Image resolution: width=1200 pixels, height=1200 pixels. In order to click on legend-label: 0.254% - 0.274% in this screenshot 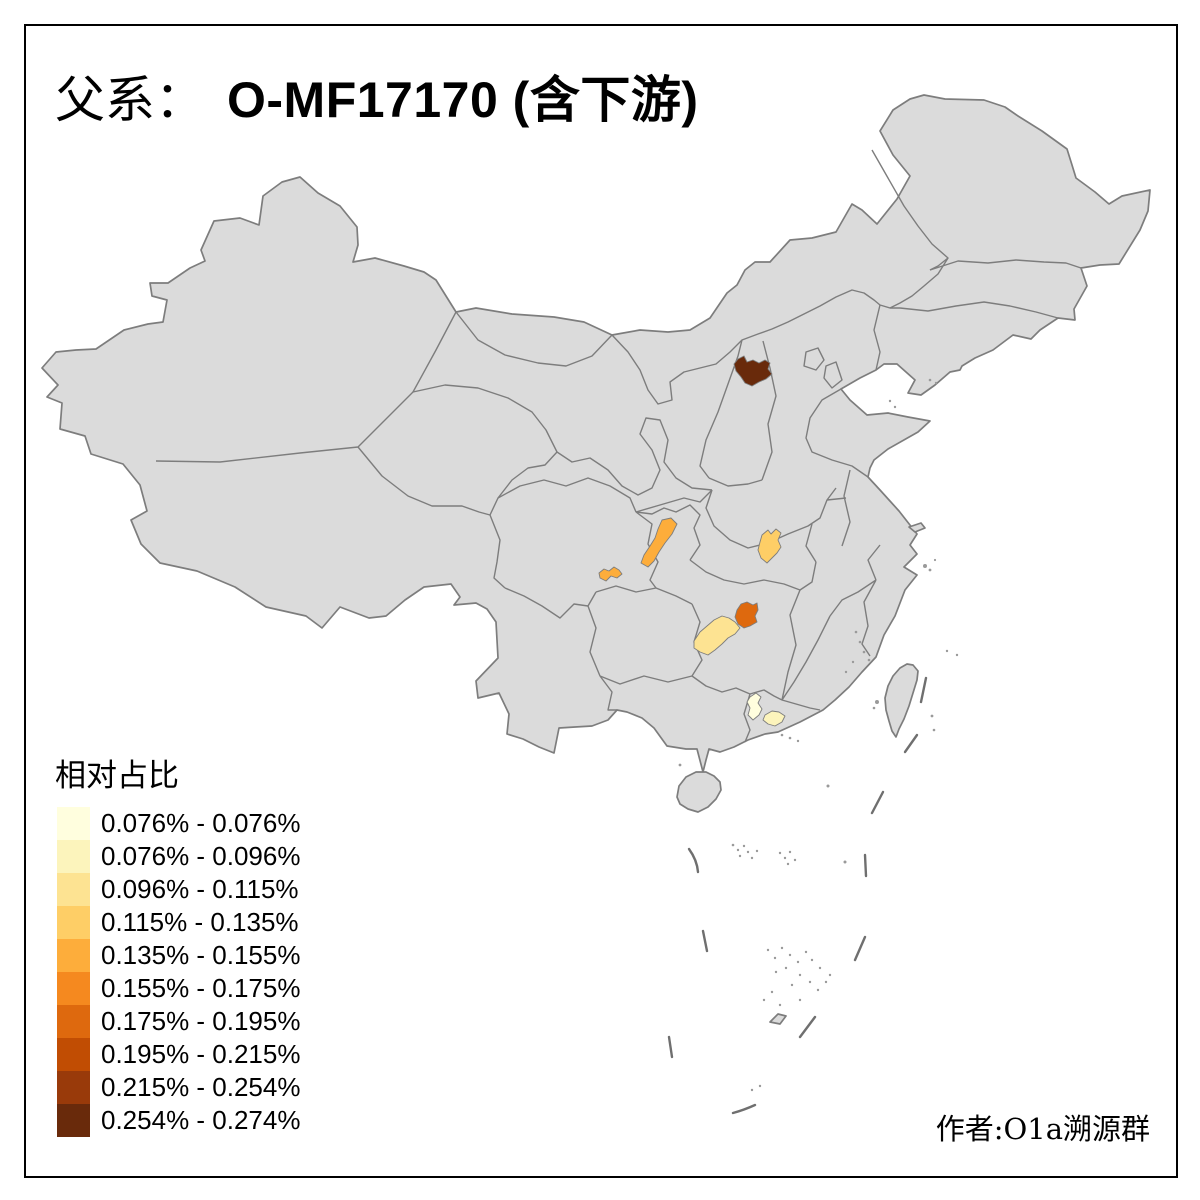, I will do `click(201, 1120)`.